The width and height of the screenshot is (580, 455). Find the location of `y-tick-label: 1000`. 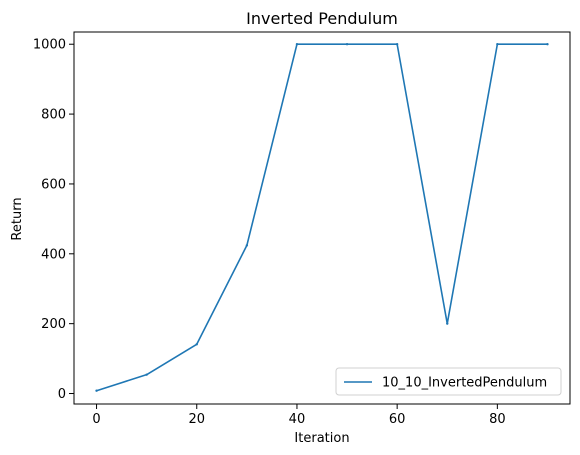

y-tick-label: 1000 is located at coordinates (49, 45).